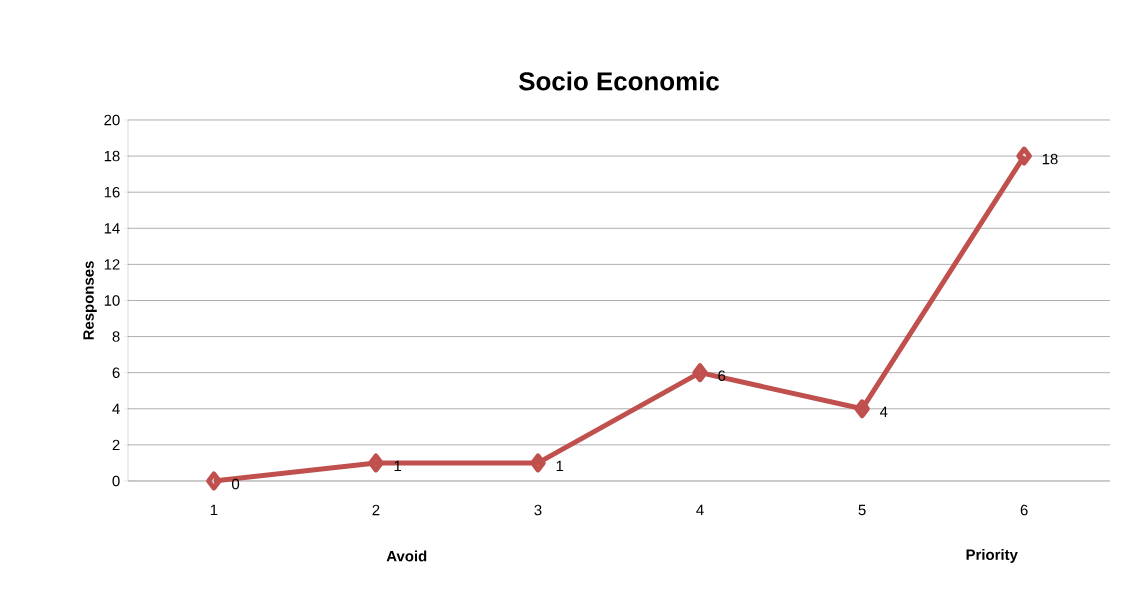 The width and height of the screenshot is (1128, 599). I want to click on data-label: 18, so click(1050, 159).